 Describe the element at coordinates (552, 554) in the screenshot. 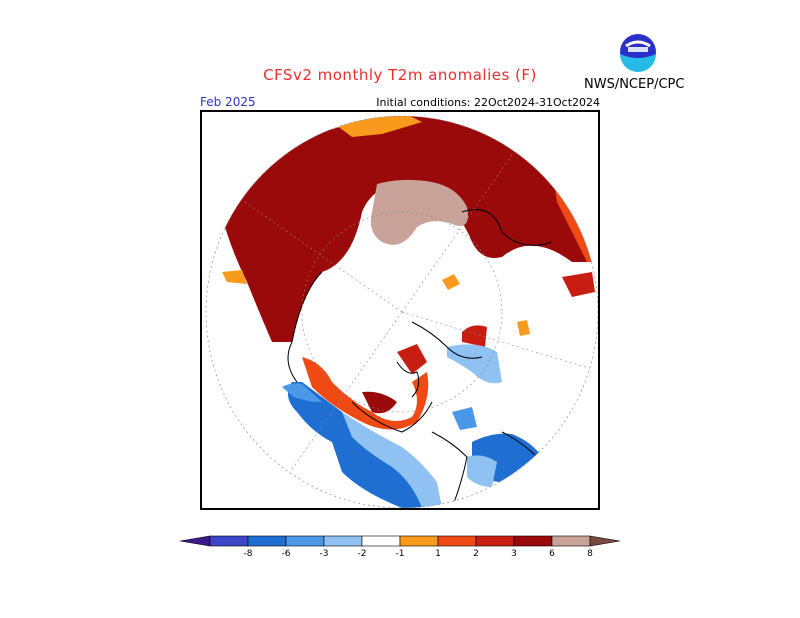

I see `colorbar-tick-label: 6` at that location.